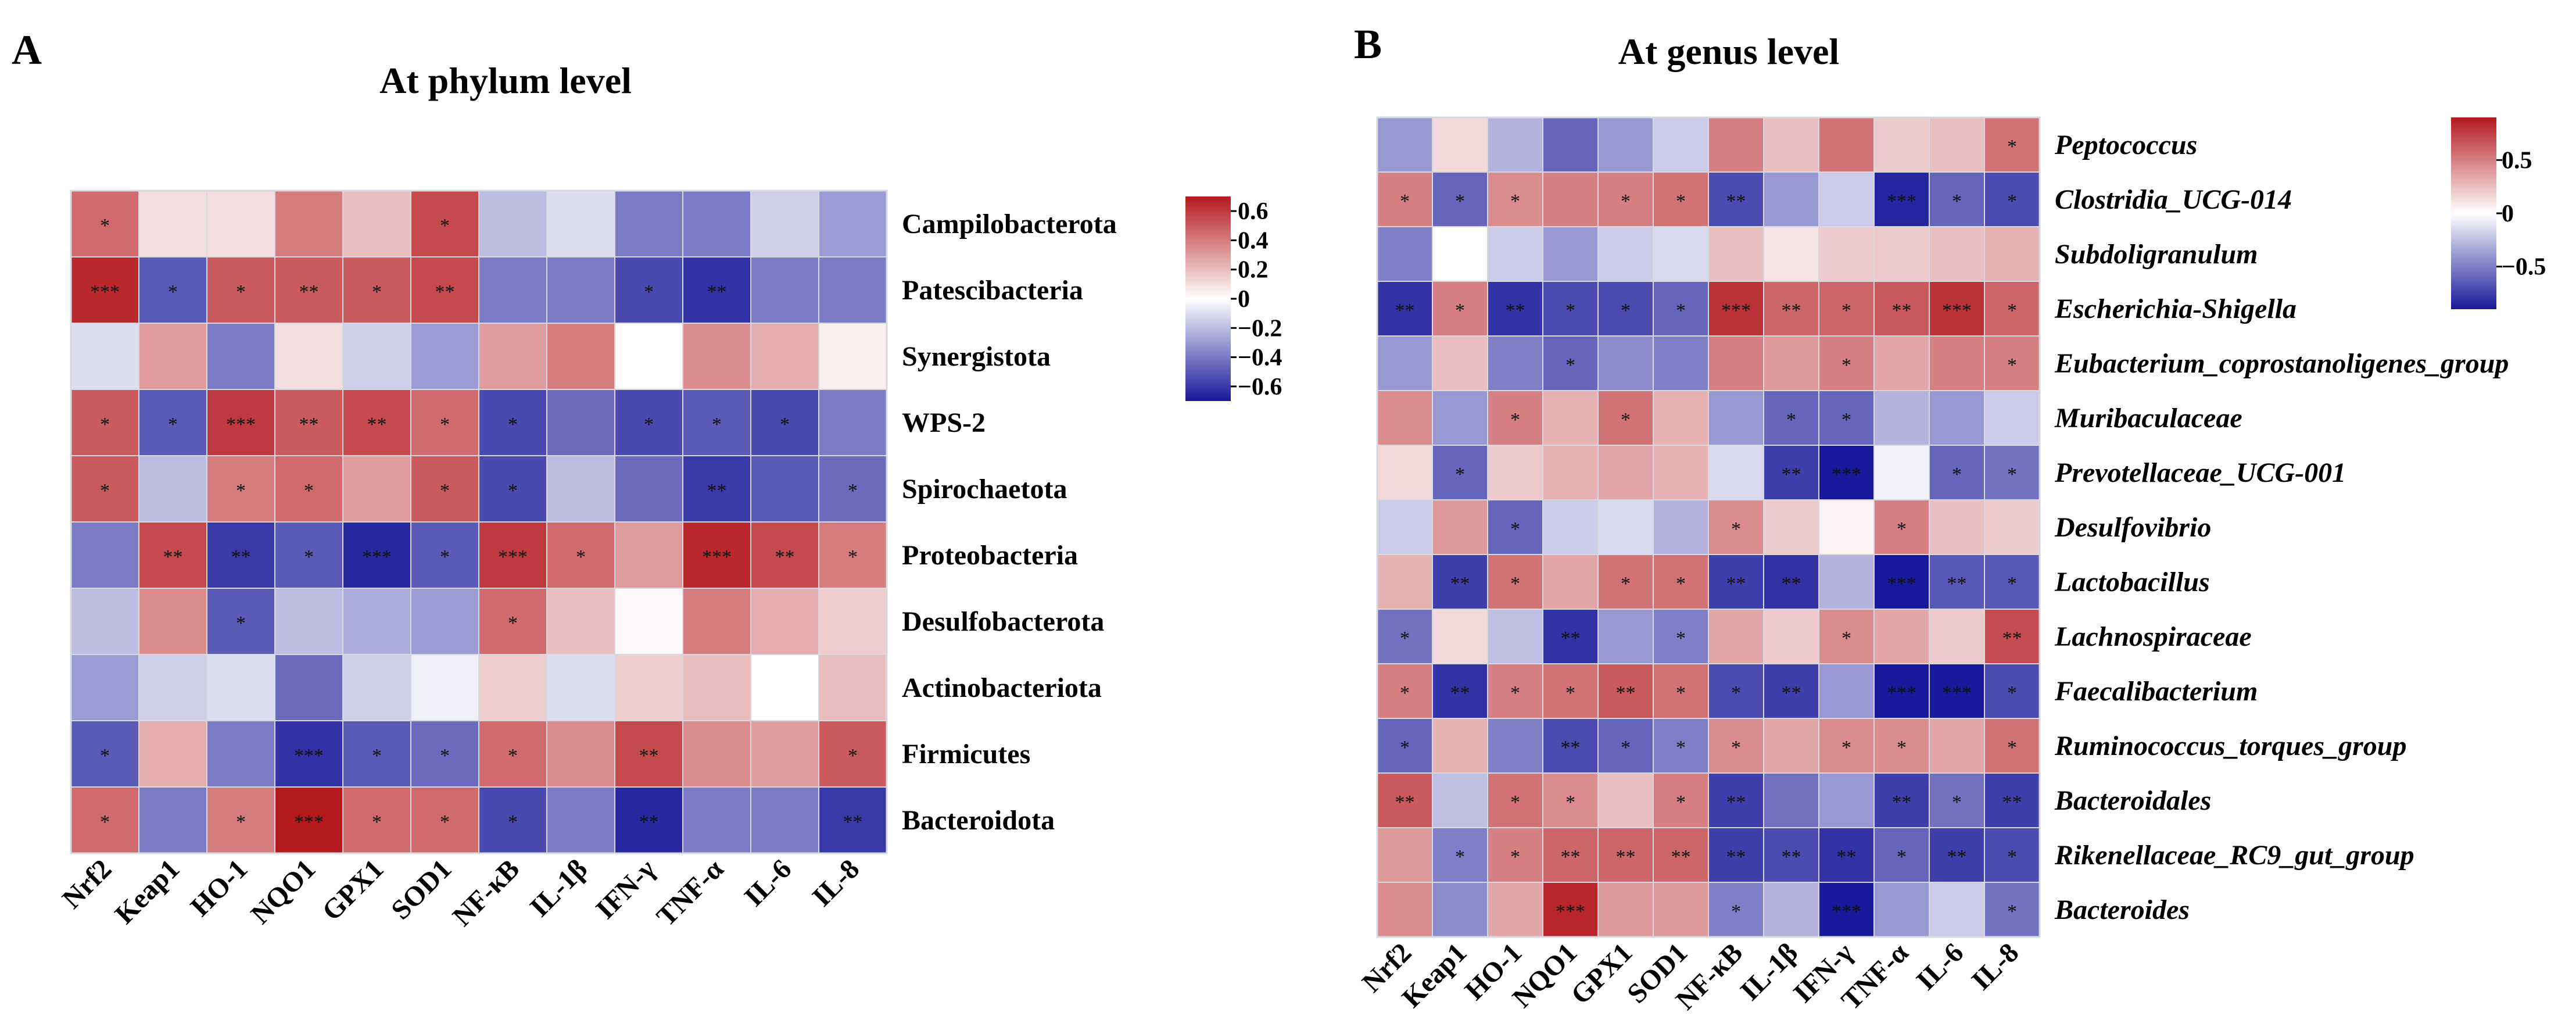 Image resolution: width=2576 pixels, height=1034 pixels. Describe the element at coordinates (283, 892) in the screenshot. I see `column-label: NQO1` at that location.